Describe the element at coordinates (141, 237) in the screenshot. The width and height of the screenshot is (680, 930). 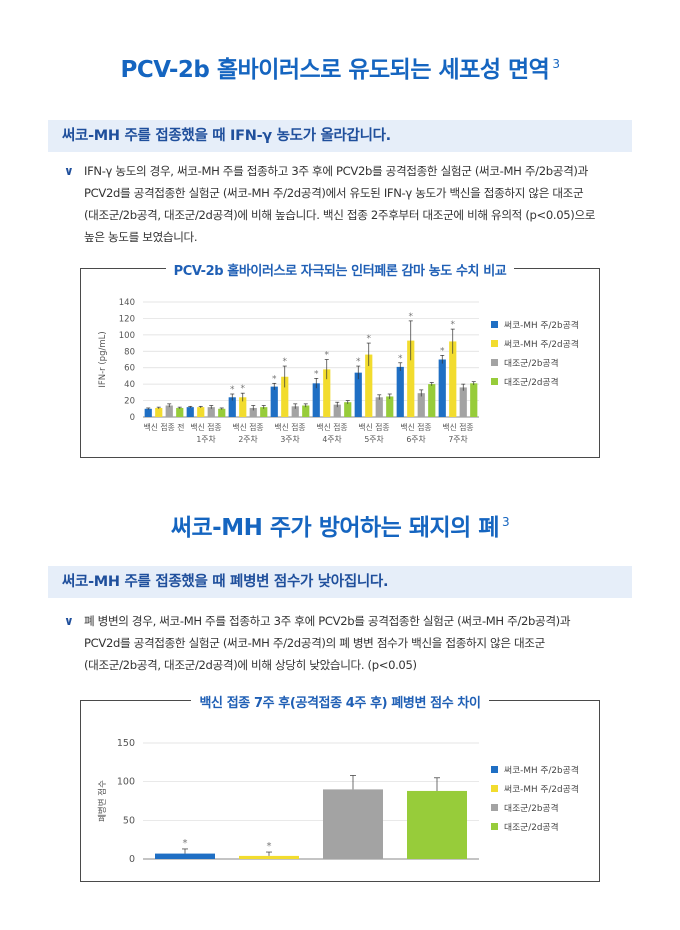
I see `paragraph-line: 높은 농도를 보였습니다.` at that location.